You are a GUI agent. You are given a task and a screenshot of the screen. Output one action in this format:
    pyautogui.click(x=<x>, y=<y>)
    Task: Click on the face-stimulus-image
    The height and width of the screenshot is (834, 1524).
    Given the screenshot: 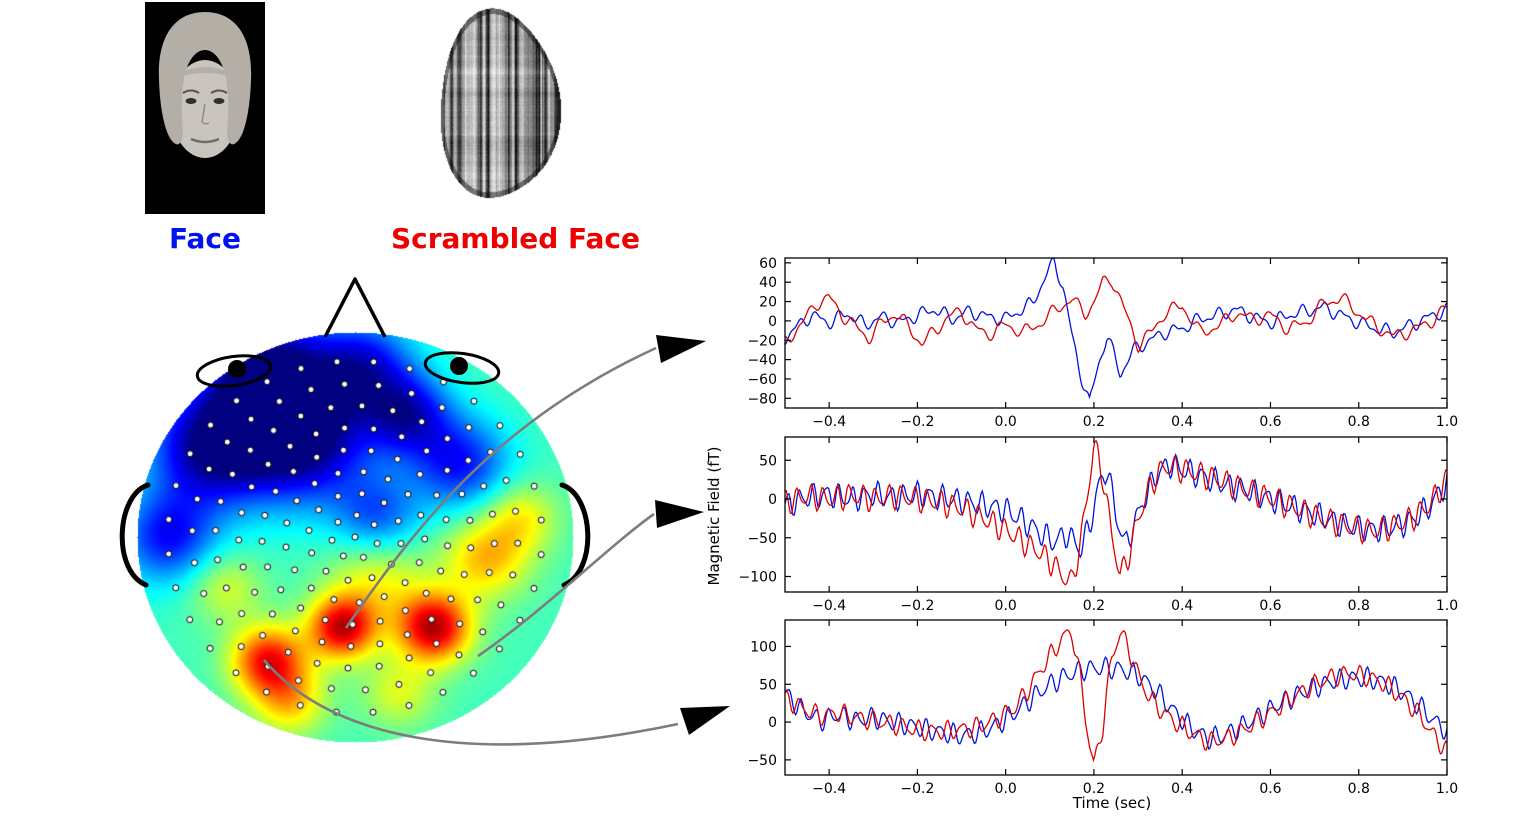 What is the action you would take?
    pyautogui.click(x=205, y=108)
    